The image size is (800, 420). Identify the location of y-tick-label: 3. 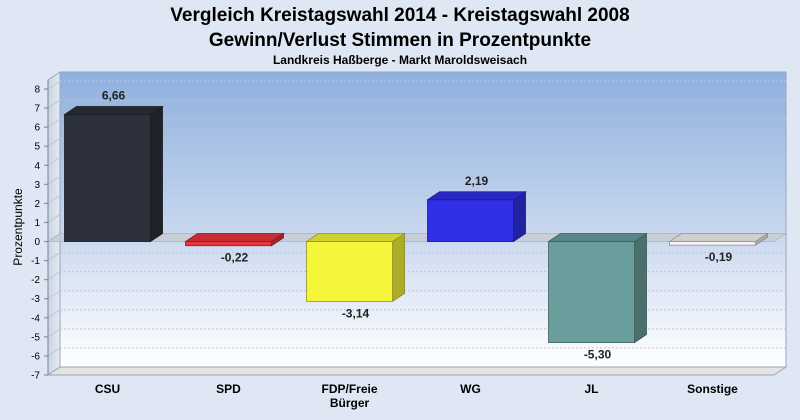
(37, 185).